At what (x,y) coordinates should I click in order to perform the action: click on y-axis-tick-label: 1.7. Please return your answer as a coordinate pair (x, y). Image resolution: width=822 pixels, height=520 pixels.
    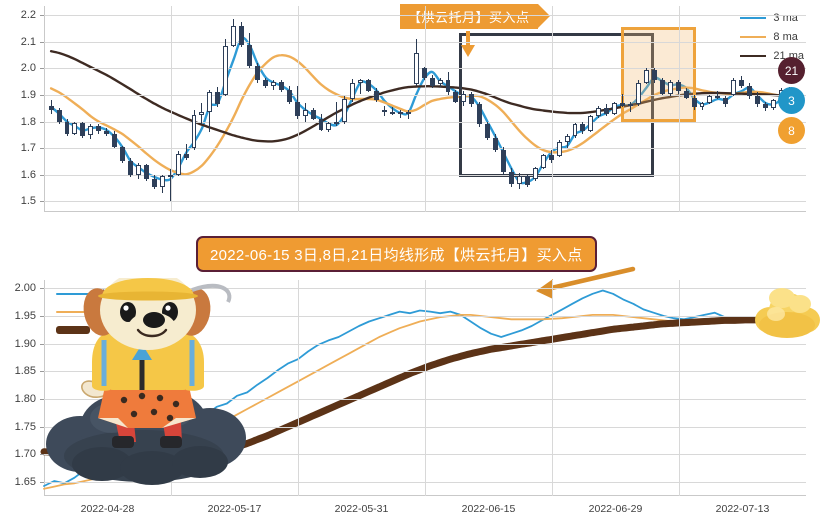
    Looking at the image, I should click on (28, 148).